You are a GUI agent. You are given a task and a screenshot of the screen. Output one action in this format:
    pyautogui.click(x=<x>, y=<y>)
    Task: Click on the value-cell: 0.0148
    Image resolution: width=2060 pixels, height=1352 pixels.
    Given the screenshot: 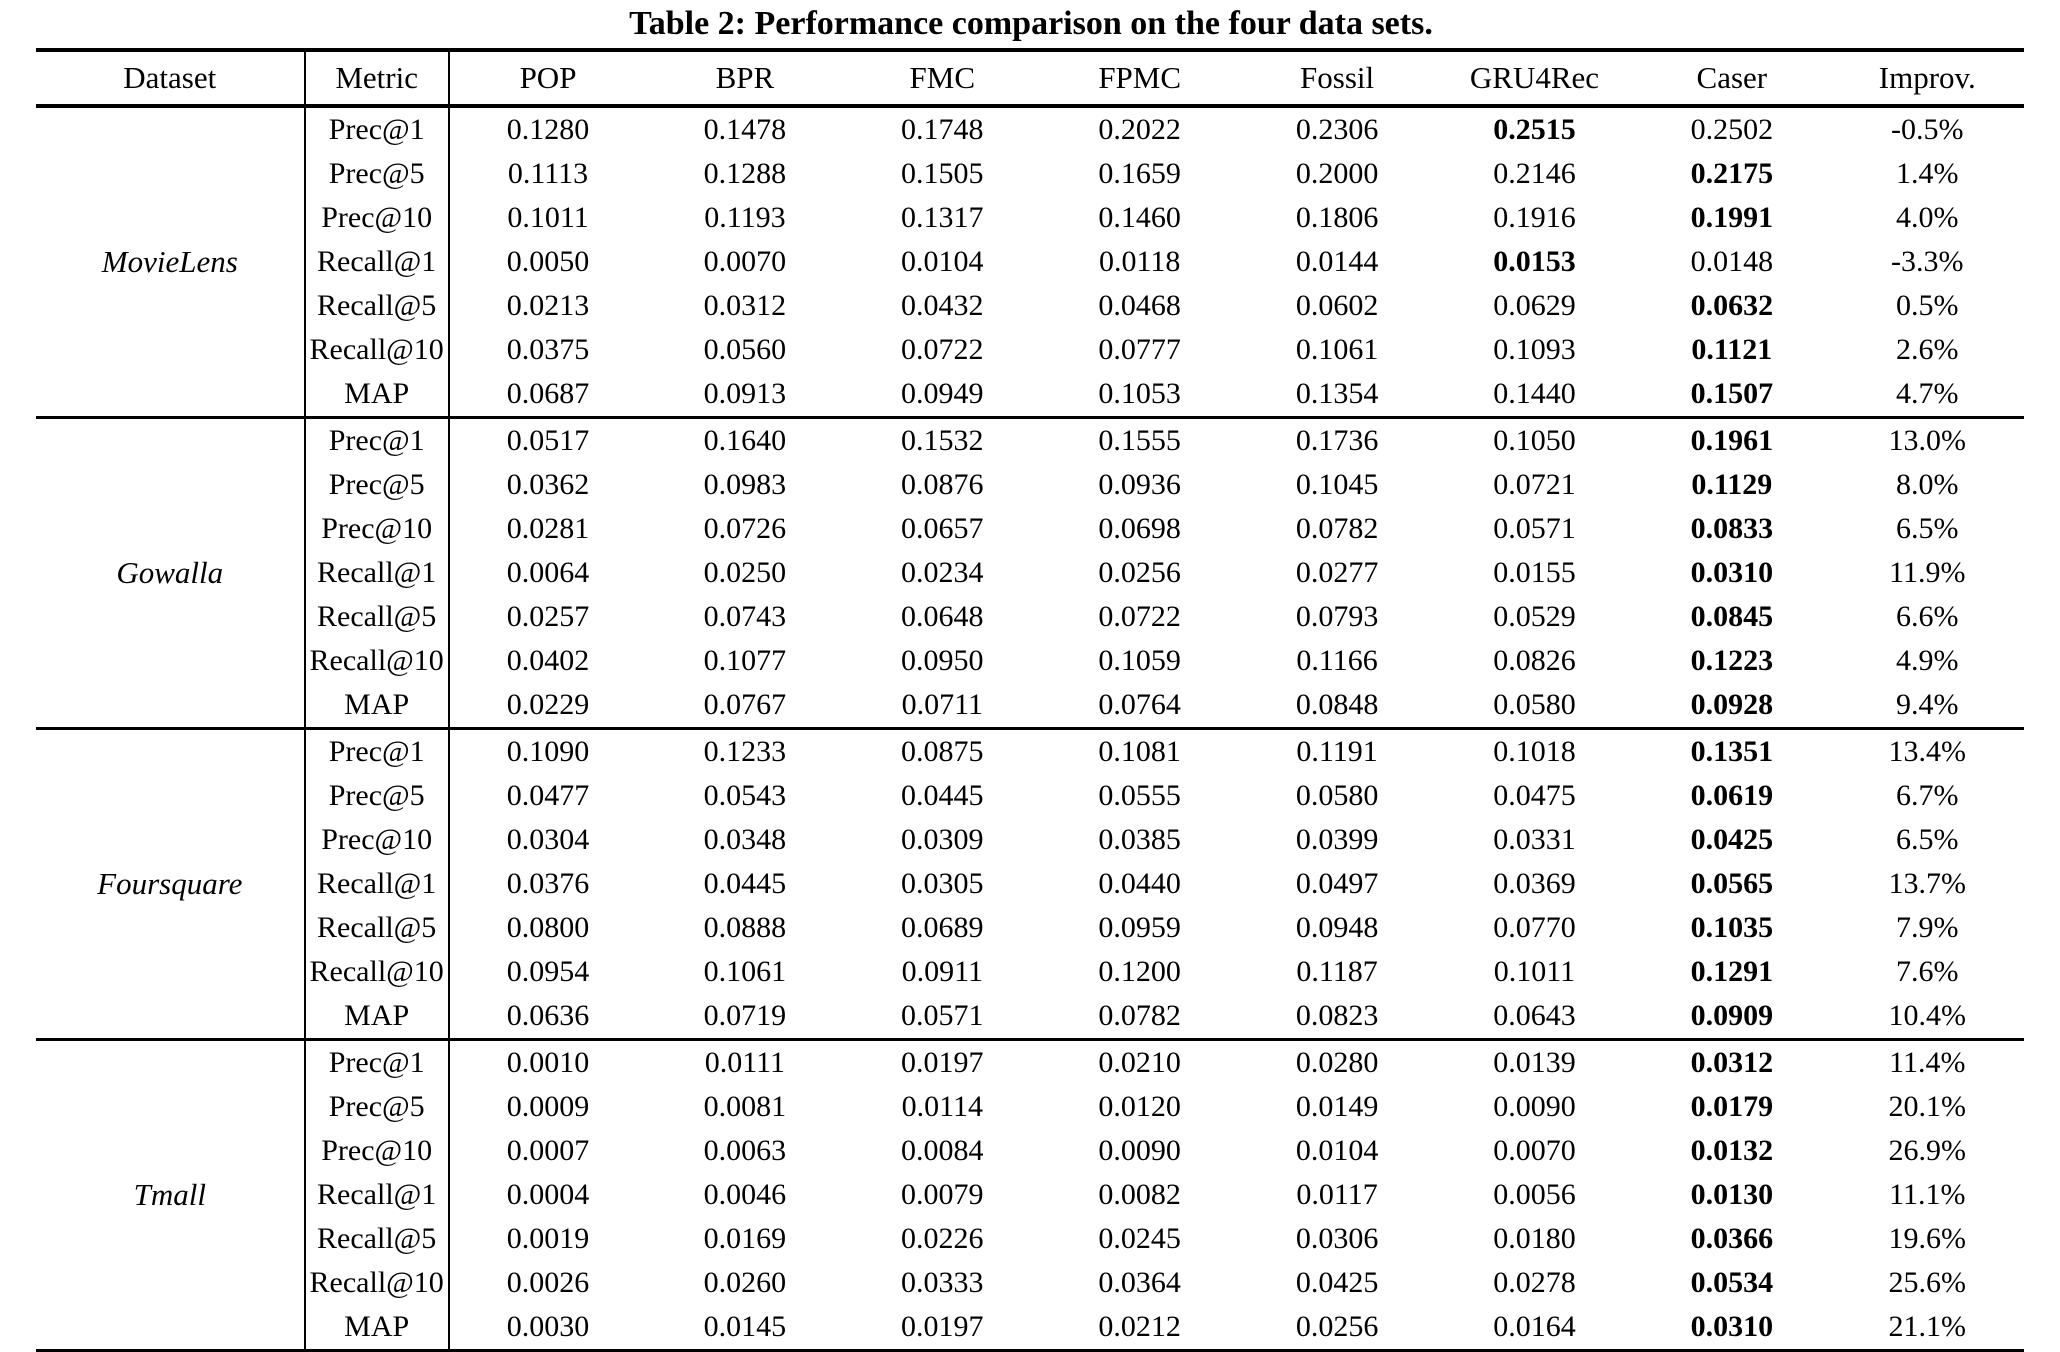 What is the action you would take?
    pyautogui.click(x=1732, y=261)
    